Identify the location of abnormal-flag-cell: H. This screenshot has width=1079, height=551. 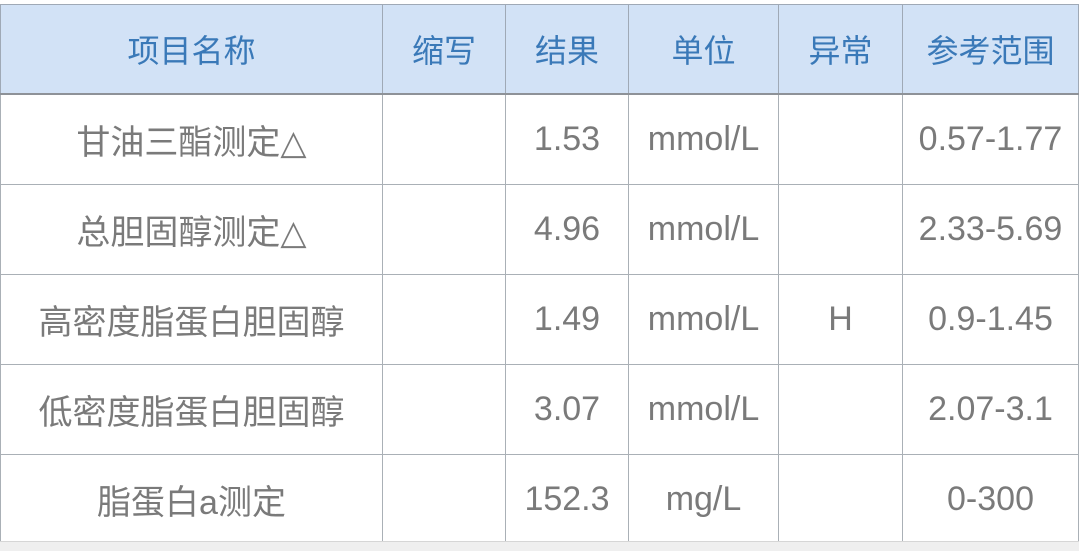
(840, 319).